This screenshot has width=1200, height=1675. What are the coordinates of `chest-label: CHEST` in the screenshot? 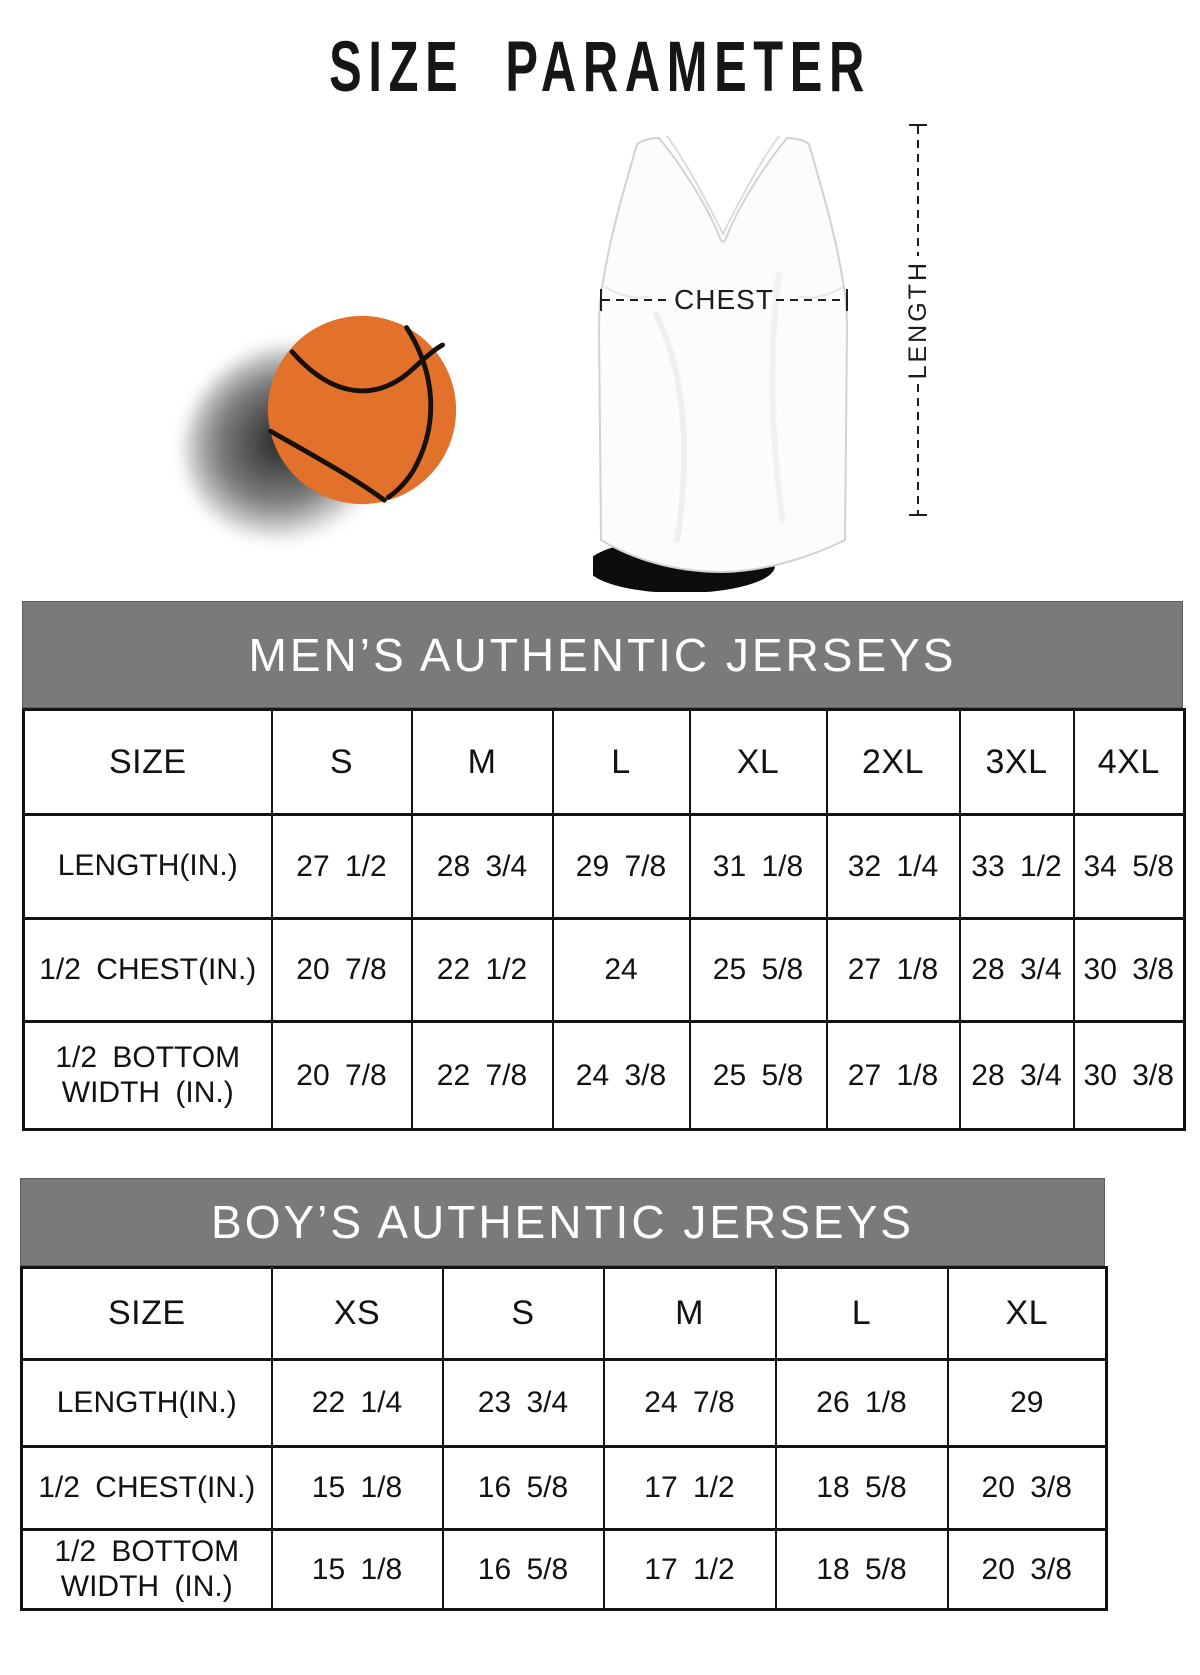 It's located at (724, 299).